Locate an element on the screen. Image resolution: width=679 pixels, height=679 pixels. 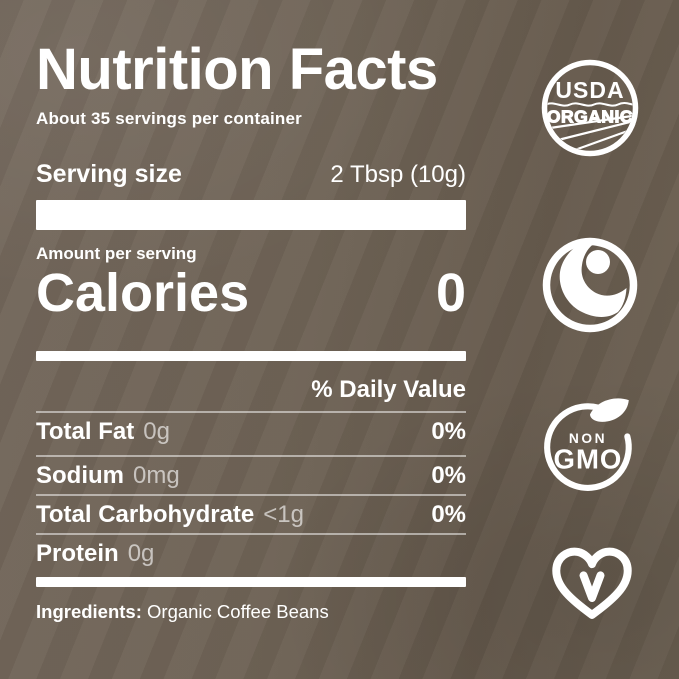
amount-per-serving-label: Amount per serving is located at coordinates (116, 253).